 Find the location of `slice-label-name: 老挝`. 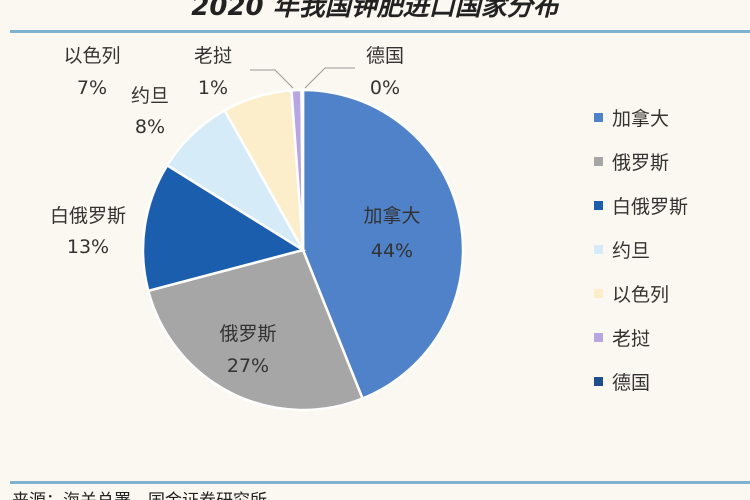

slice-label-name: 老挝 is located at coordinates (213, 56).